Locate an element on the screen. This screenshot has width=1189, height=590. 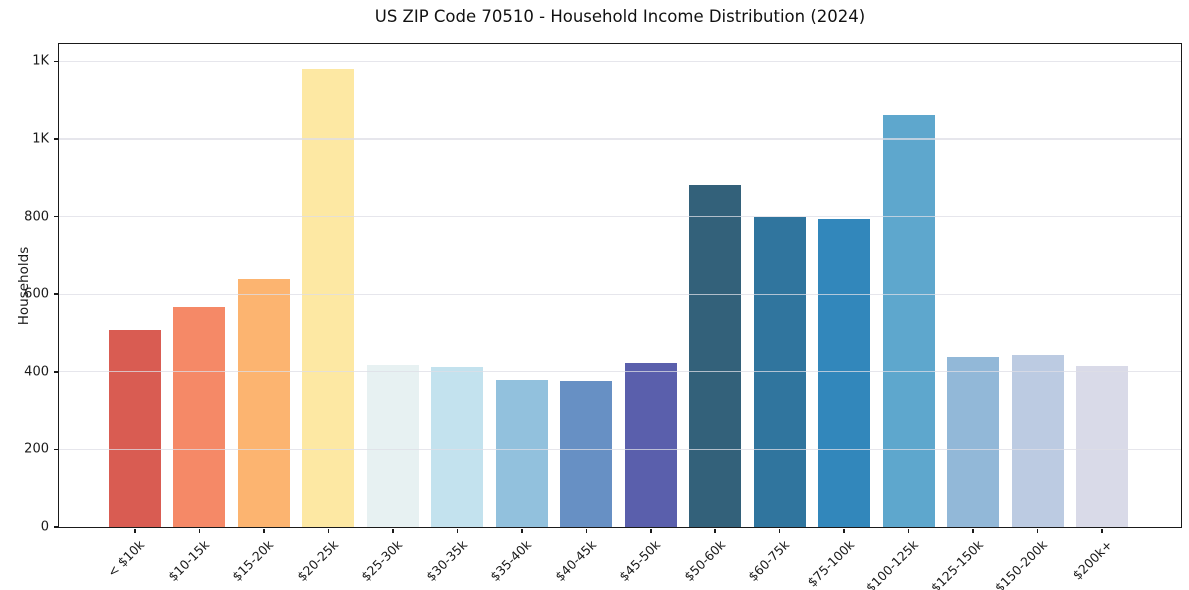
x-tick-label: < $10k is located at coordinates (126, 558).